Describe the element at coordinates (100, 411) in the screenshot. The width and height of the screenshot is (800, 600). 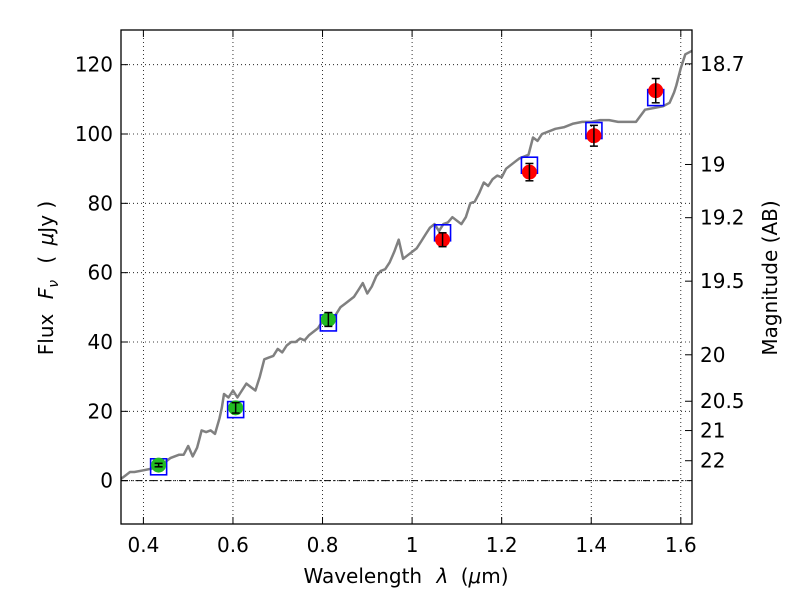
I see `y-tick-label: 20` at that location.